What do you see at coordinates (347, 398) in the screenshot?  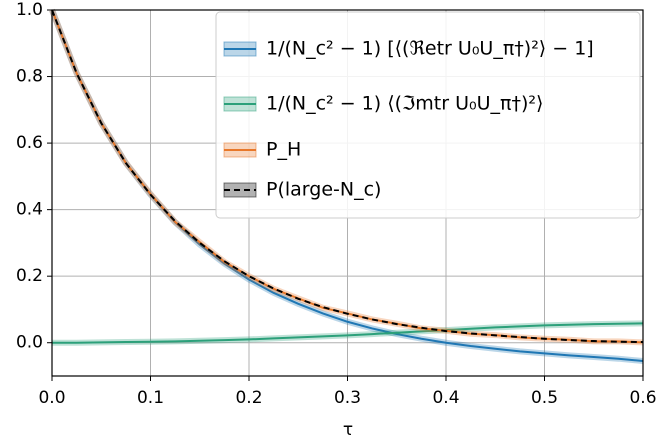 I see `x-tick-label: 0.3` at bounding box center [347, 398].